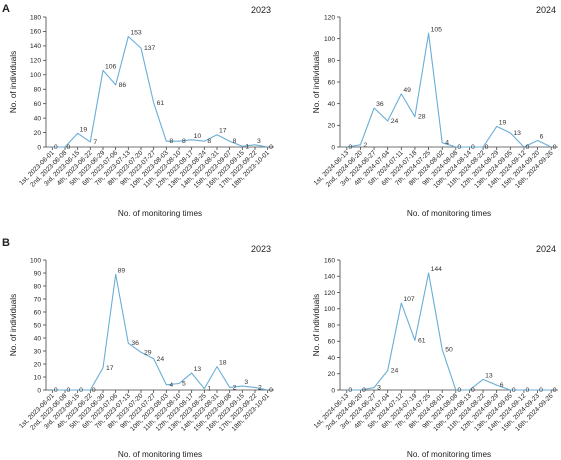 This screenshot has height=460, width=561. What do you see at coordinates (223, 131) in the screenshot?
I see `data-label: 17` at bounding box center [223, 131].